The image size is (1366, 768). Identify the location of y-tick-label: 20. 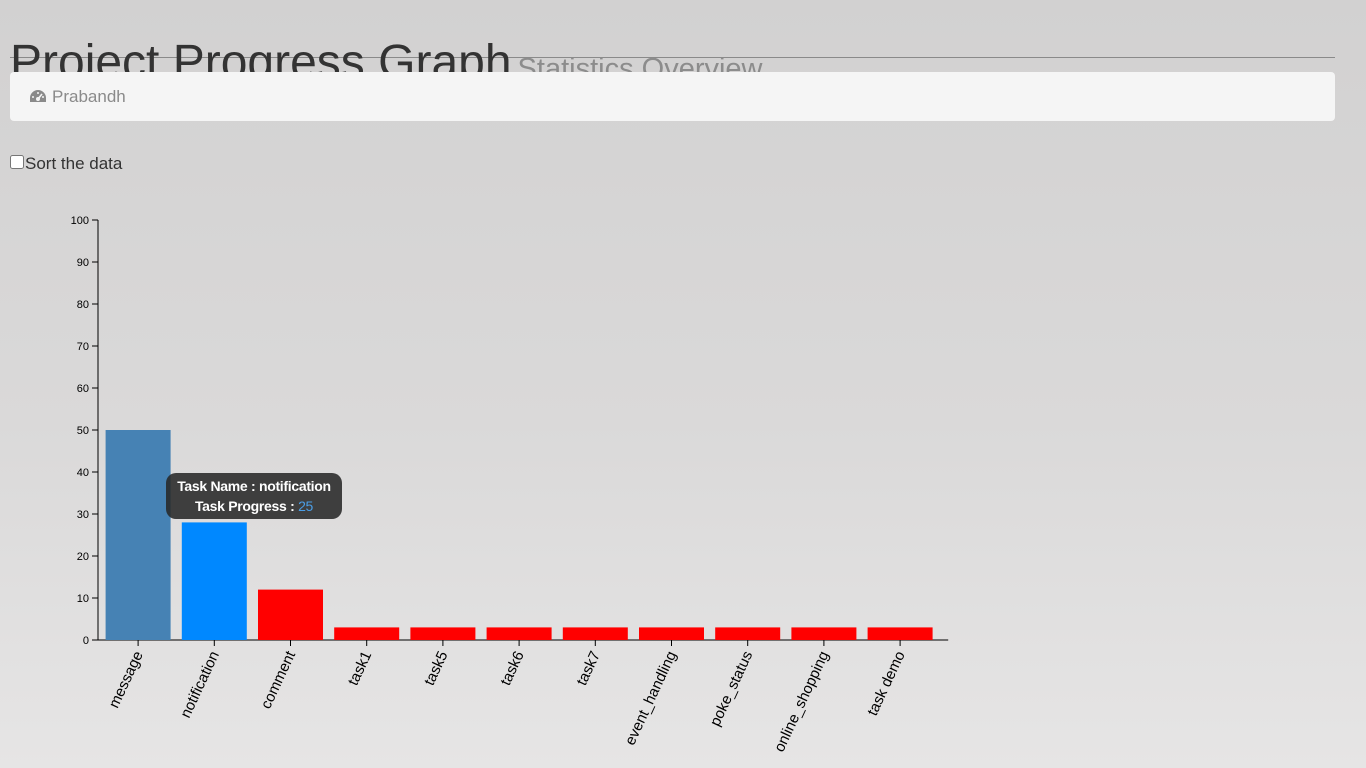
(83, 557).